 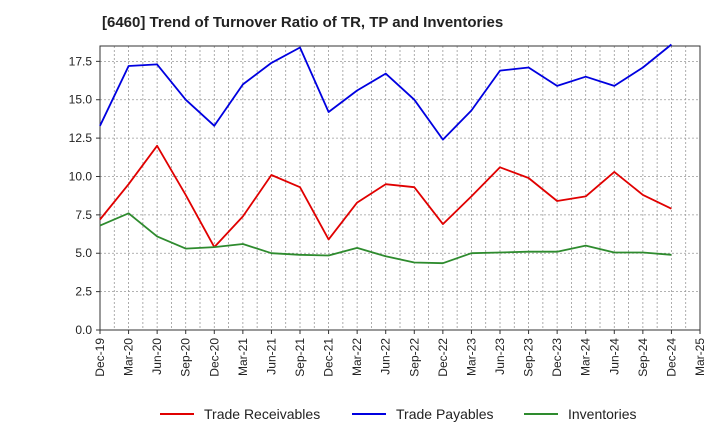 I want to click on y-tick-label: 17.5, so click(x=81, y=61).